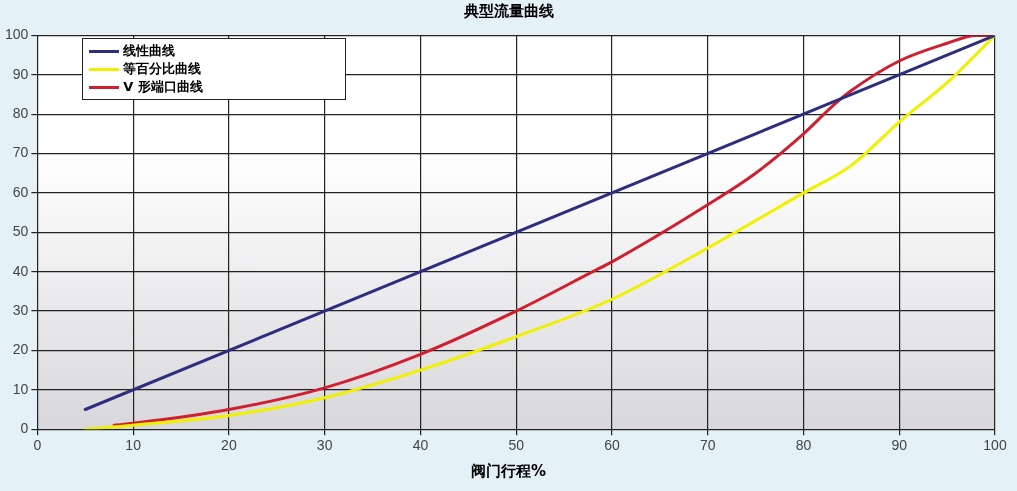 The image size is (1017, 491). What do you see at coordinates (20, 231) in the screenshot?
I see `y-tick-label: 50` at bounding box center [20, 231].